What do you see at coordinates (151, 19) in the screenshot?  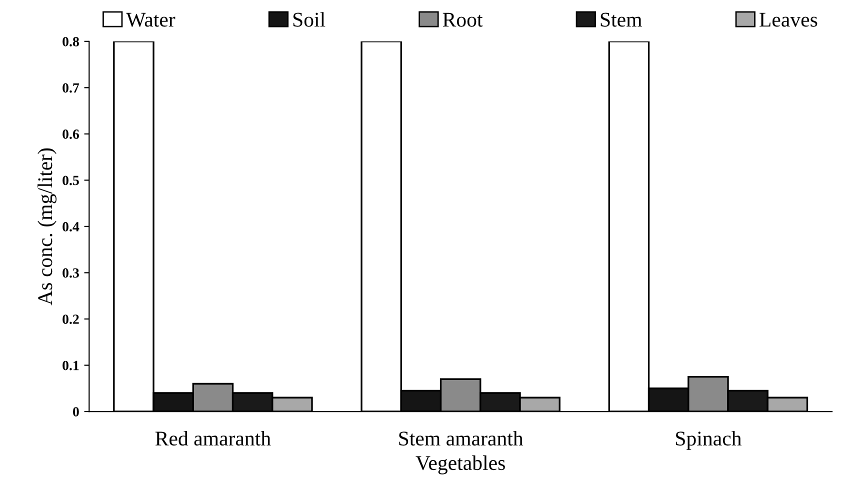 I see `legend-label: Water` at bounding box center [151, 19].